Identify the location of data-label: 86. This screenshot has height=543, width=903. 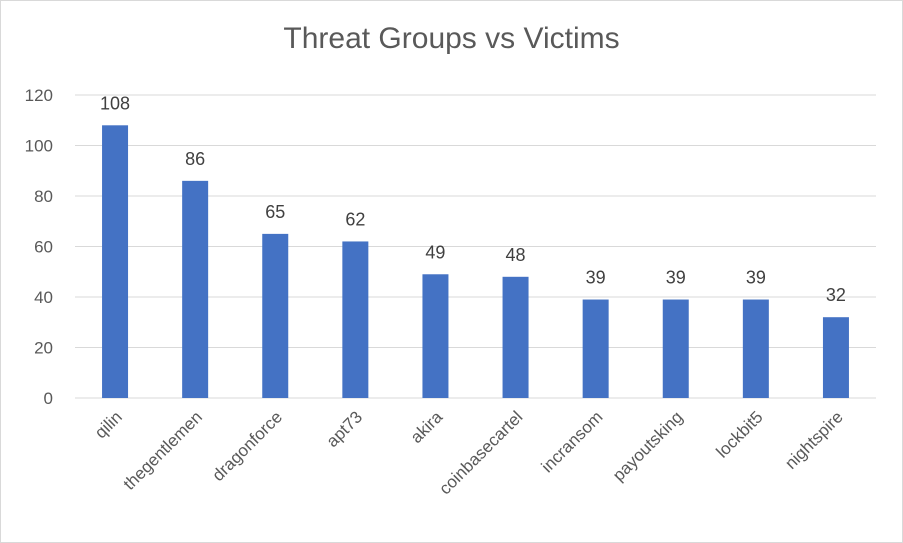
(195, 159).